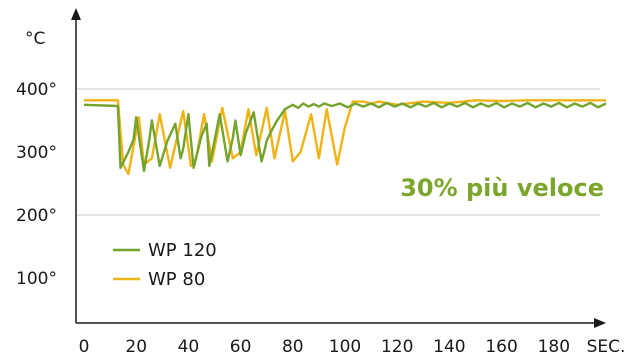 The width and height of the screenshot is (630, 357). What do you see at coordinates (606, 347) in the screenshot?
I see `x-tick-label: SEC.` at bounding box center [606, 347].